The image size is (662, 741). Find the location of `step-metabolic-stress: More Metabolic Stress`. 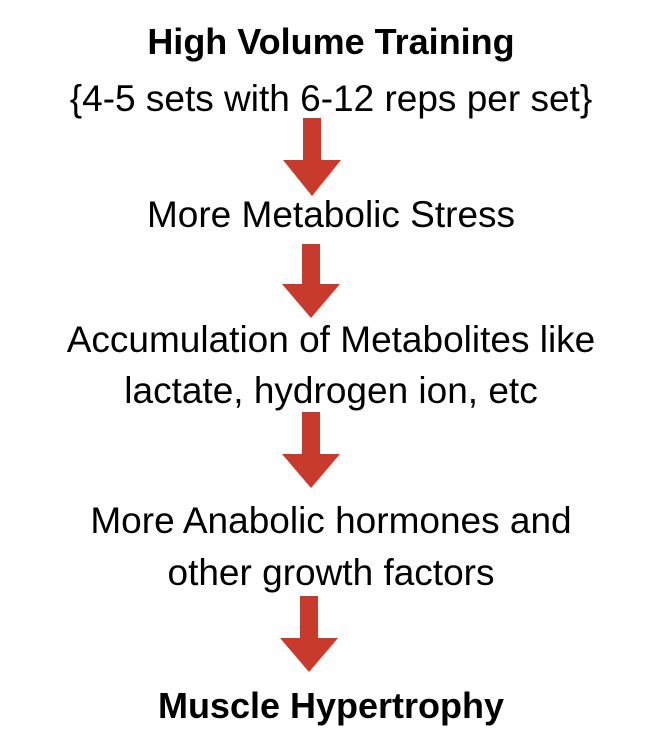

step-metabolic-stress: More Metabolic Stress is located at coordinates (331, 214).